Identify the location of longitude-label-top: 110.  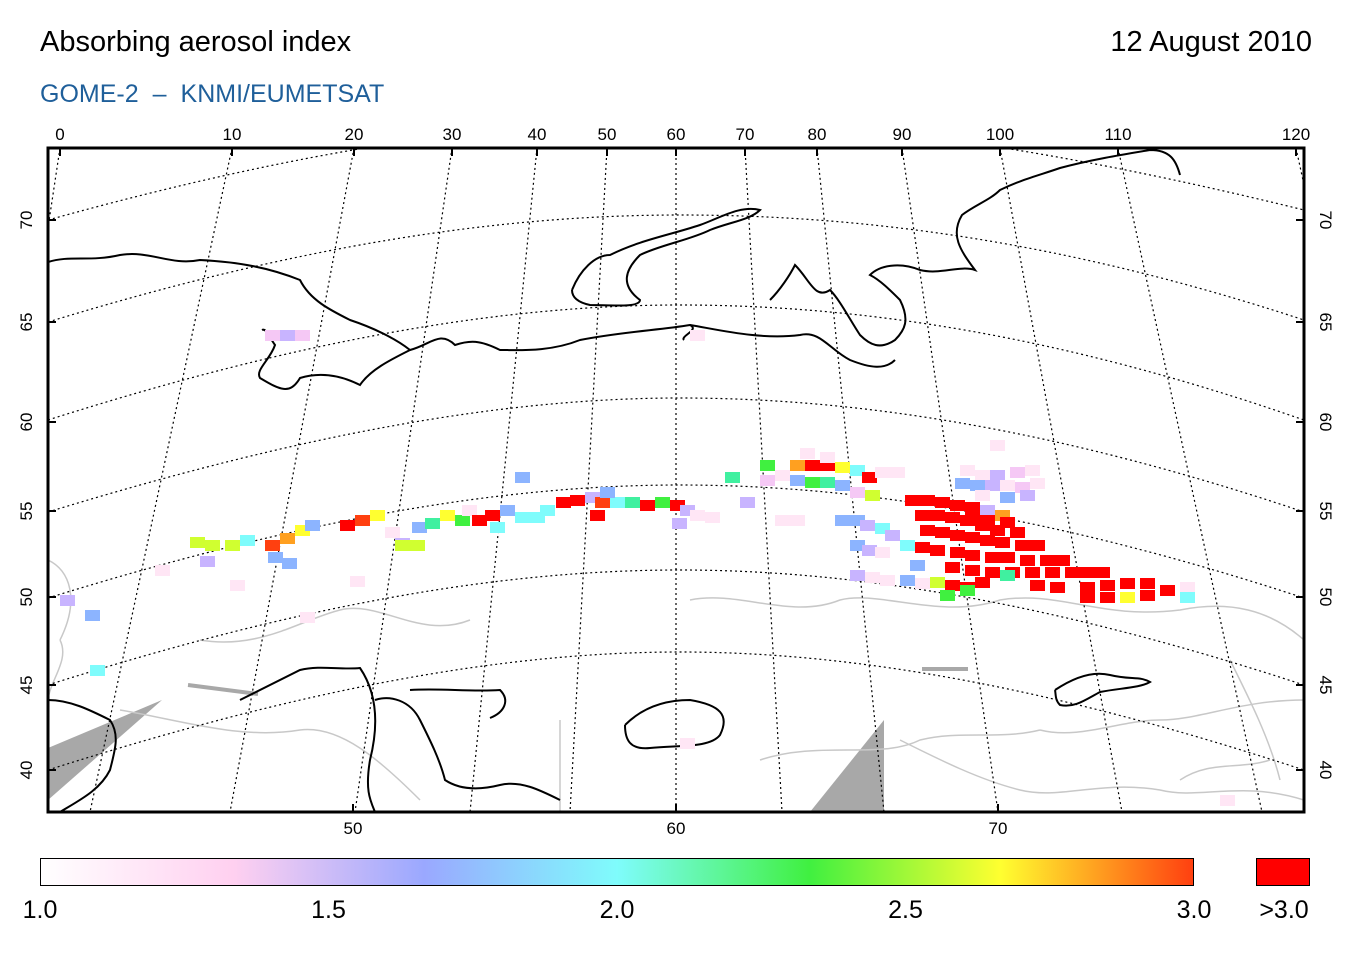
(1117, 134).